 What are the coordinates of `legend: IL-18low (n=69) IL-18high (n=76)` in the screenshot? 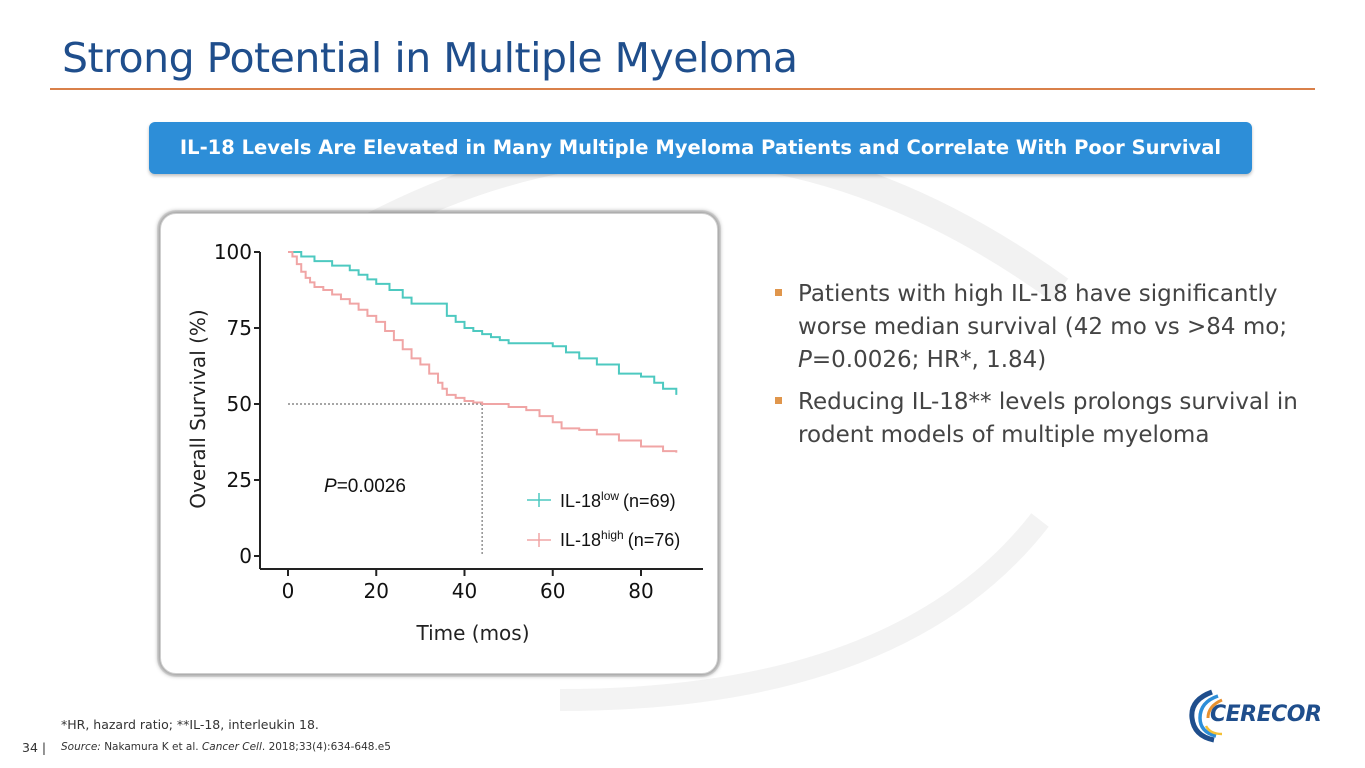 It's located at (603, 519).